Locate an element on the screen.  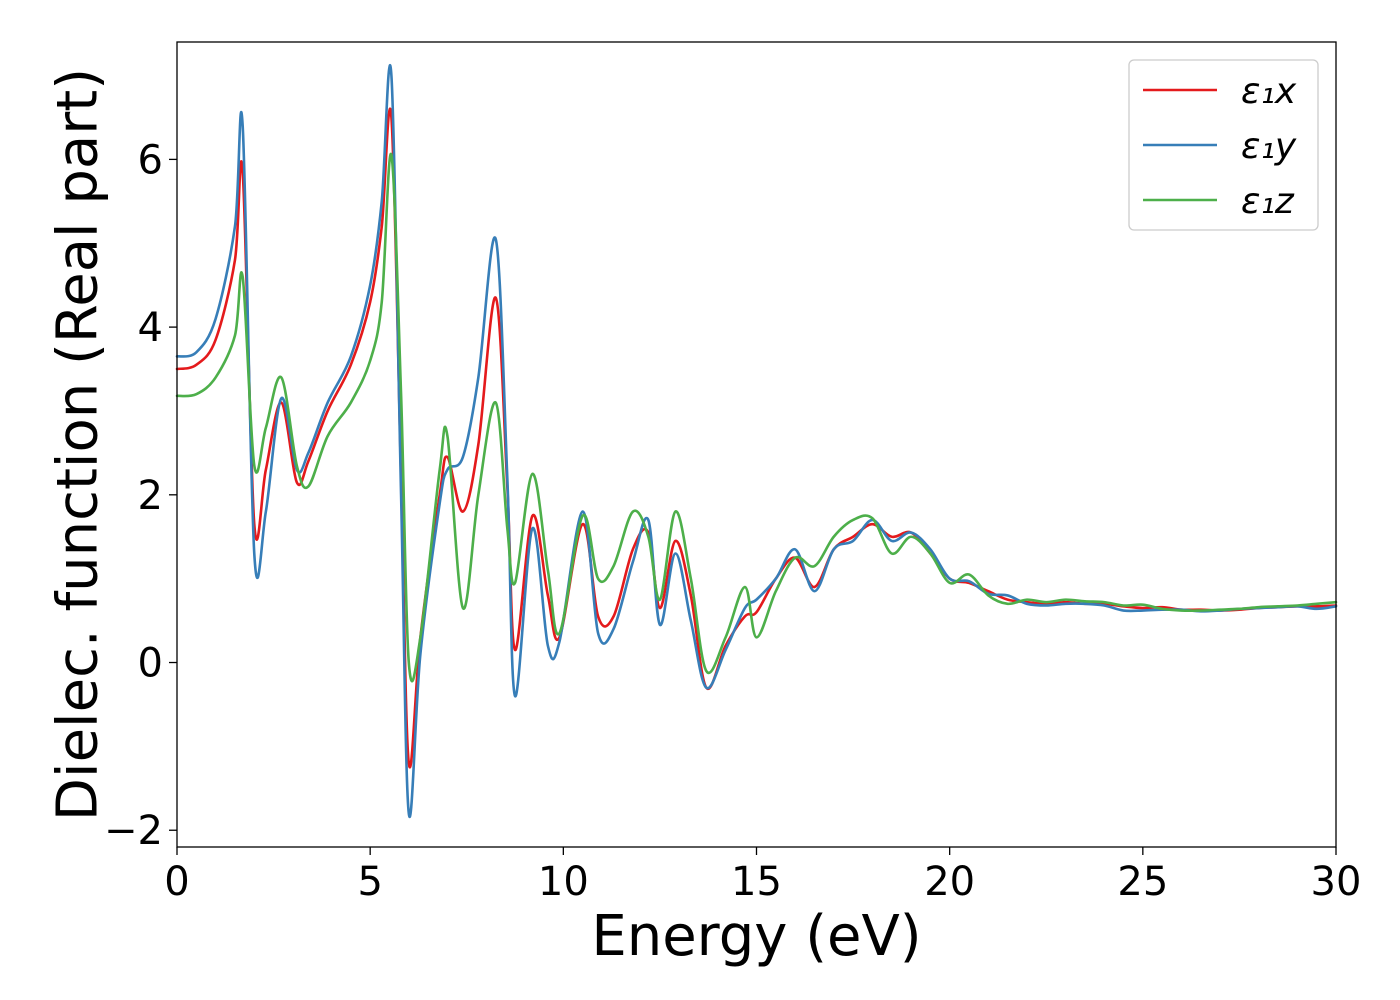
legend: ε₁x ε₁y ε₁z is located at coordinates (1223, 145).